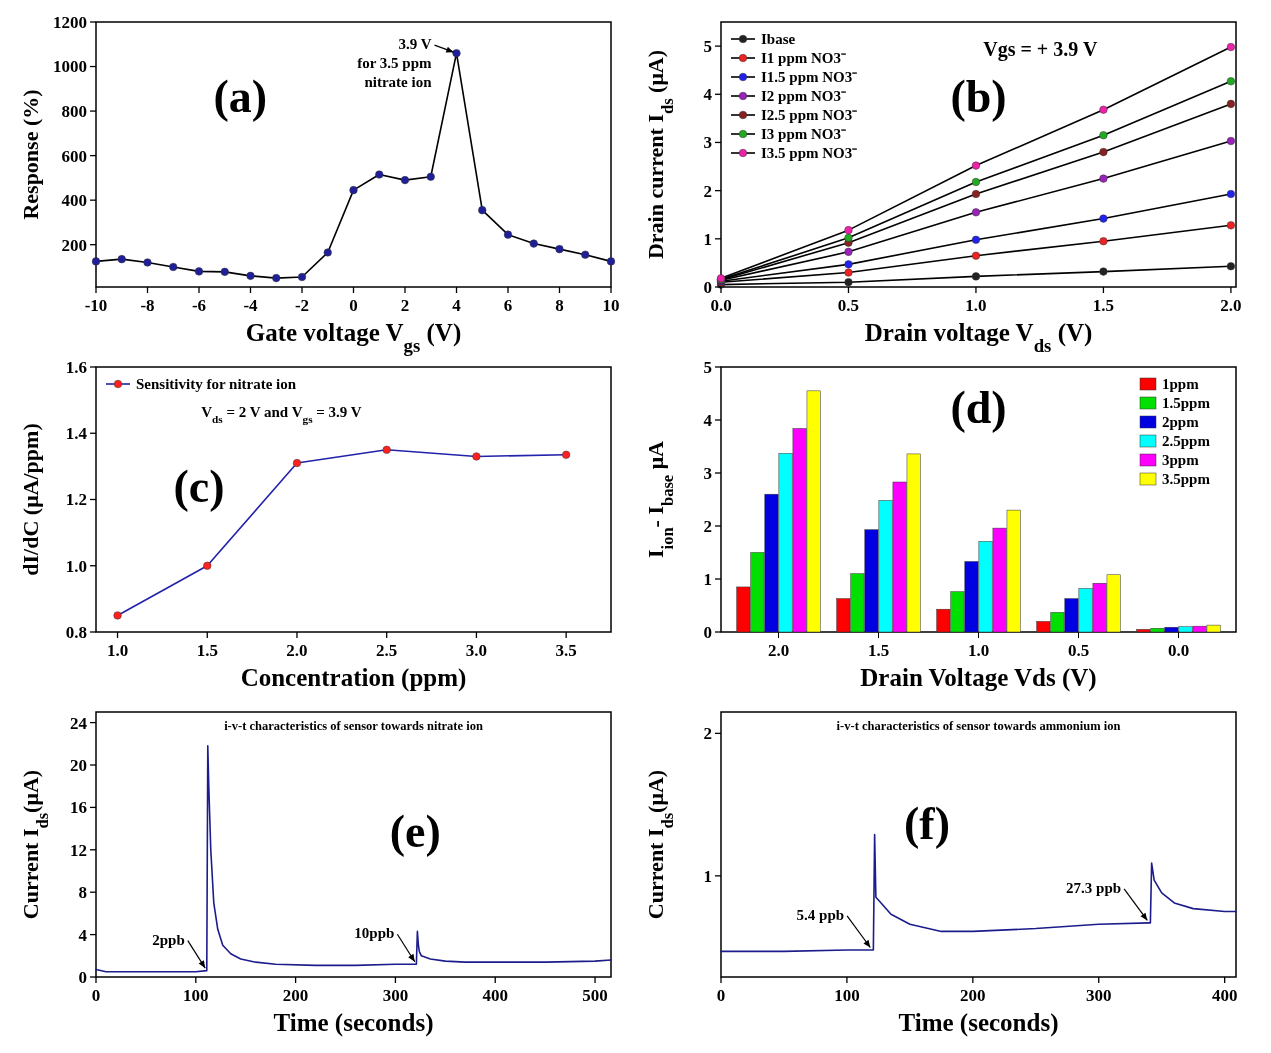 The height and width of the screenshot is (1053, 1271). Describe the element at coordinates (374, 933) in the screenshot. I see `annotation: 10ppb` at that location.